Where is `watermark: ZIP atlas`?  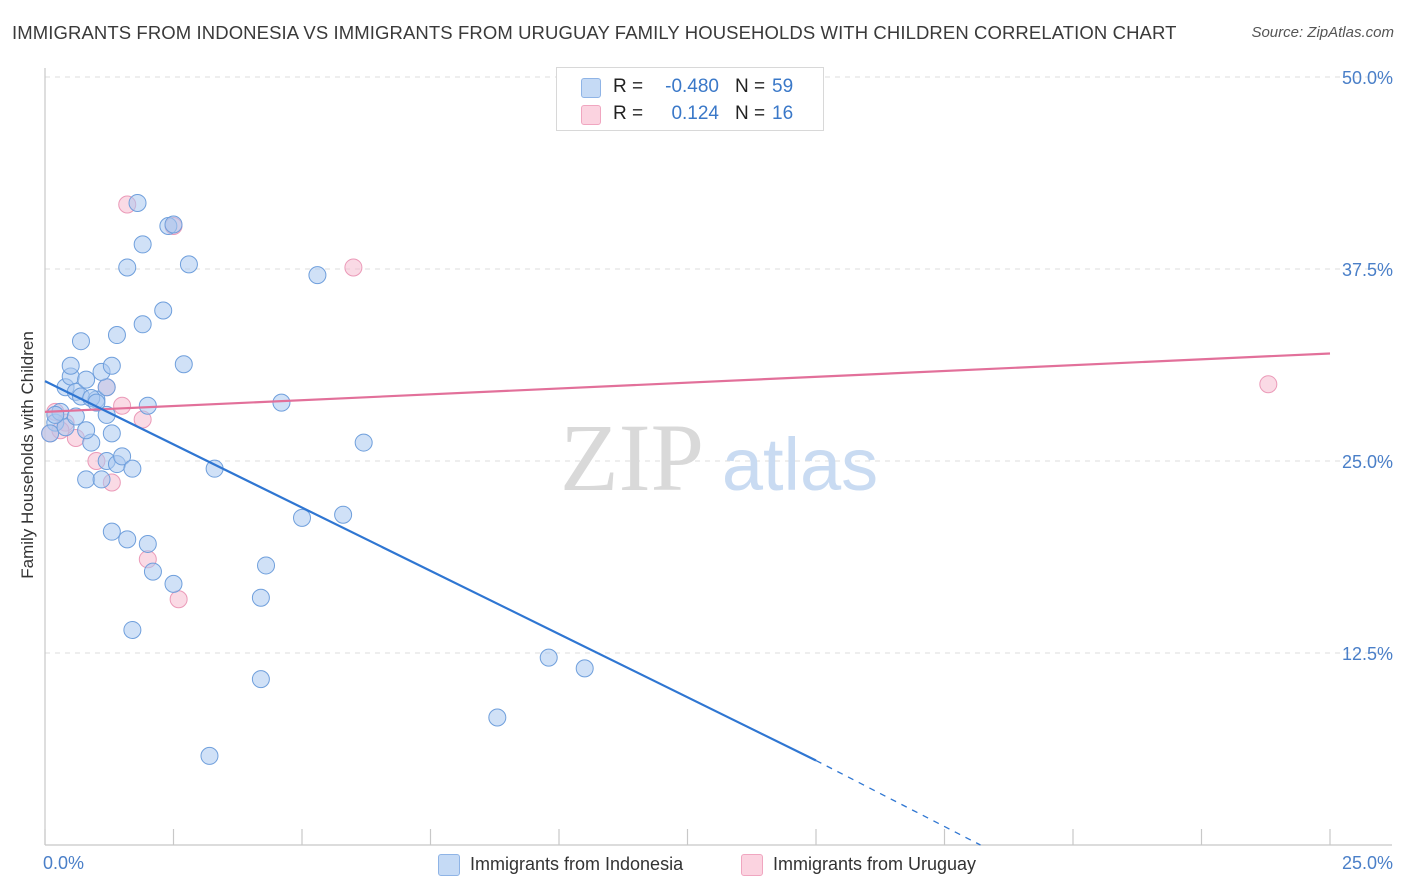
watermark: ZIP atlas is located at coordinates (719, 457).